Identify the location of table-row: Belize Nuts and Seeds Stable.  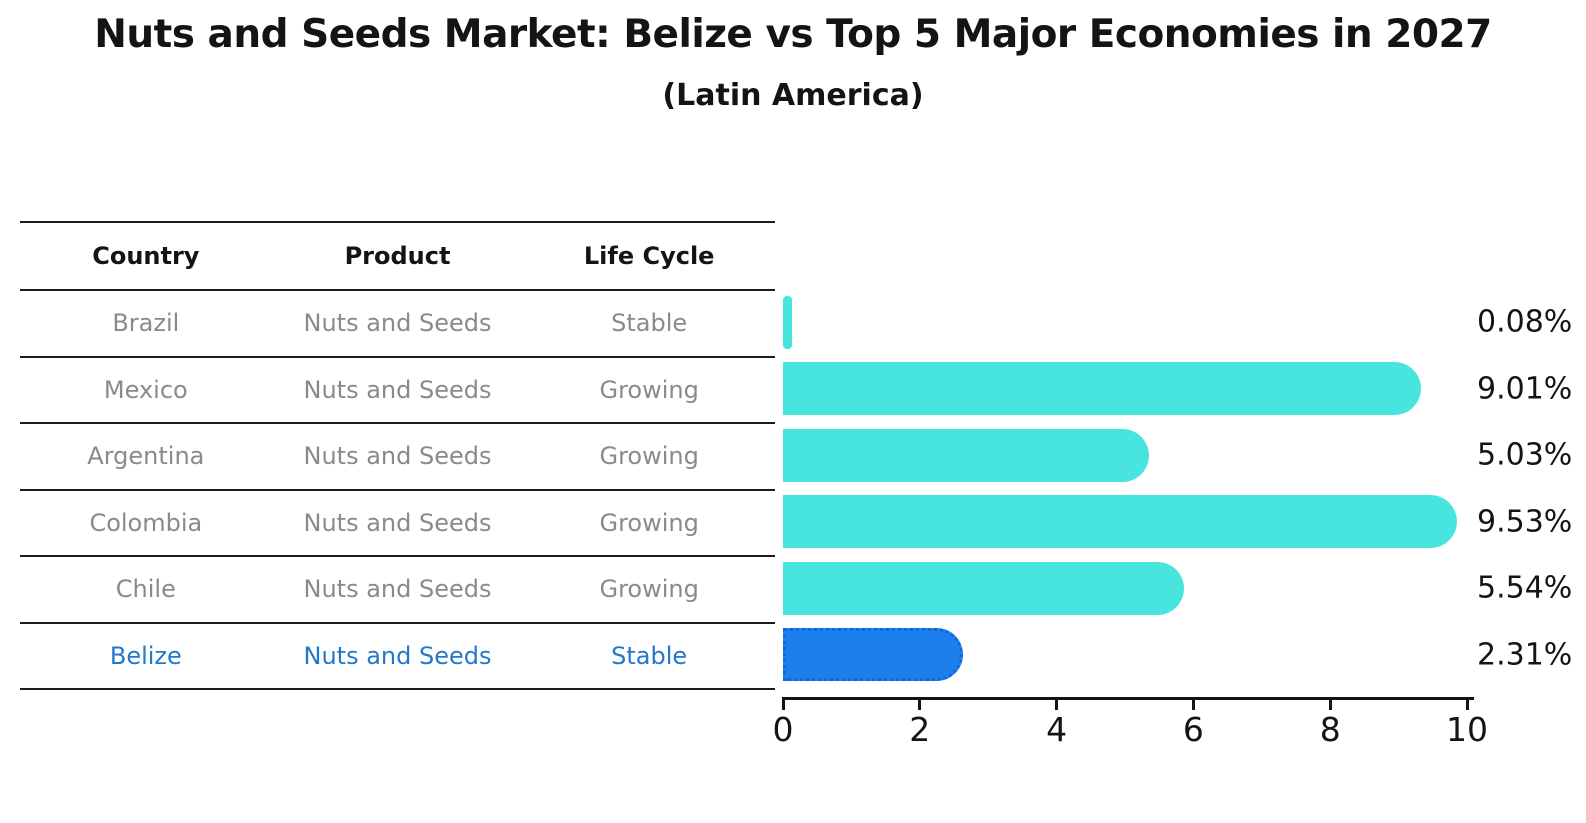
(397, 657).